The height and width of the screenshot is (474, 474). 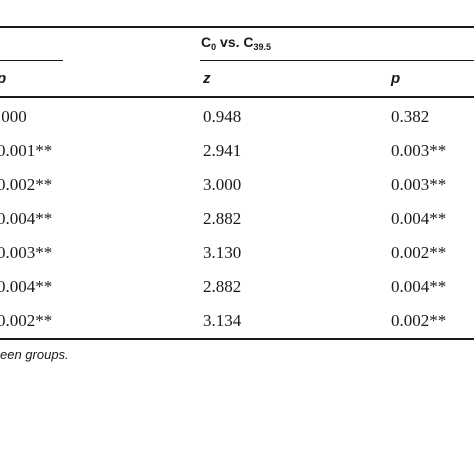 I want to click on cell-p-left: .000, so click(x=13, y=116).